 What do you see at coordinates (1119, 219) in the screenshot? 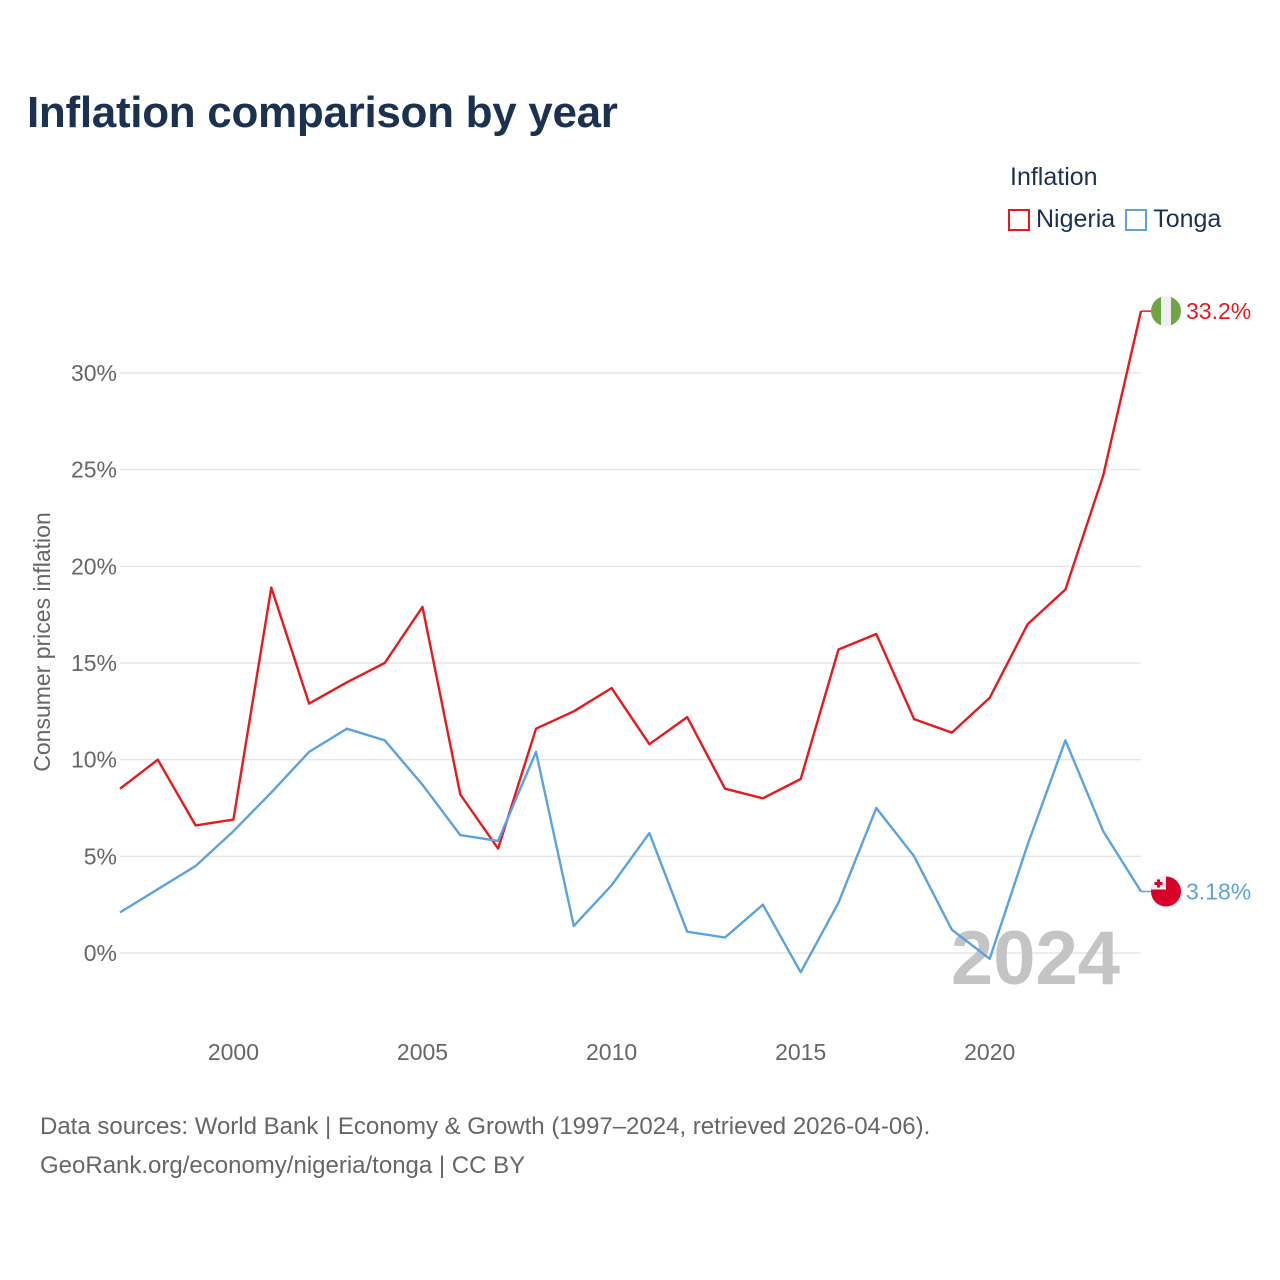
I see `legend: Nigeria Tonga` at bounding box center [1119, 219].